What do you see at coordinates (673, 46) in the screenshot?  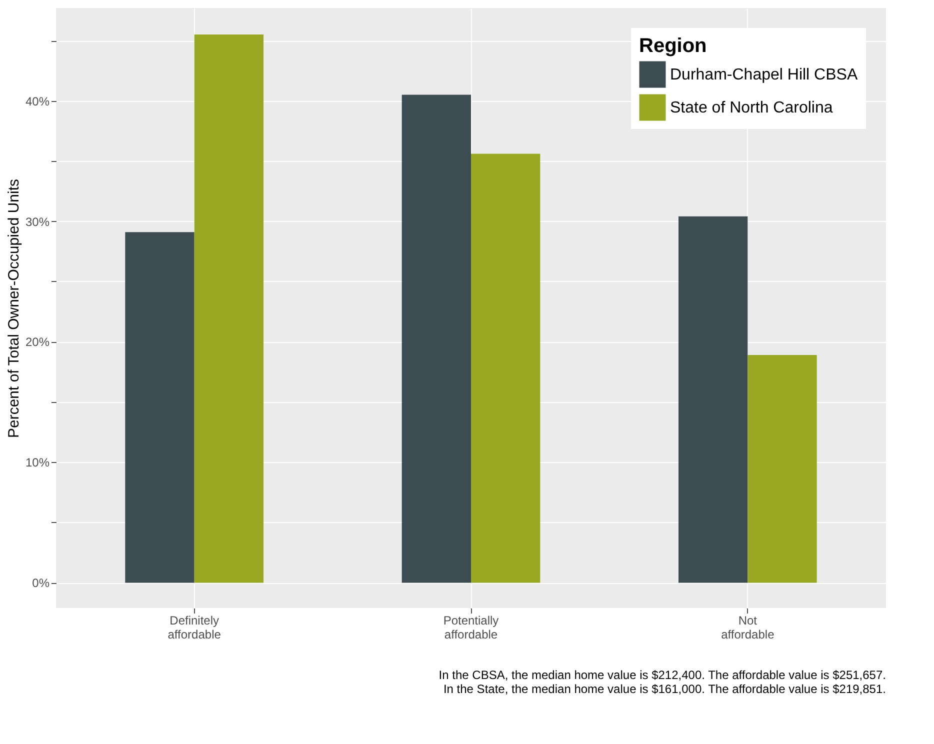 I see `legend-title: Region` at bounding box center [673, 46].